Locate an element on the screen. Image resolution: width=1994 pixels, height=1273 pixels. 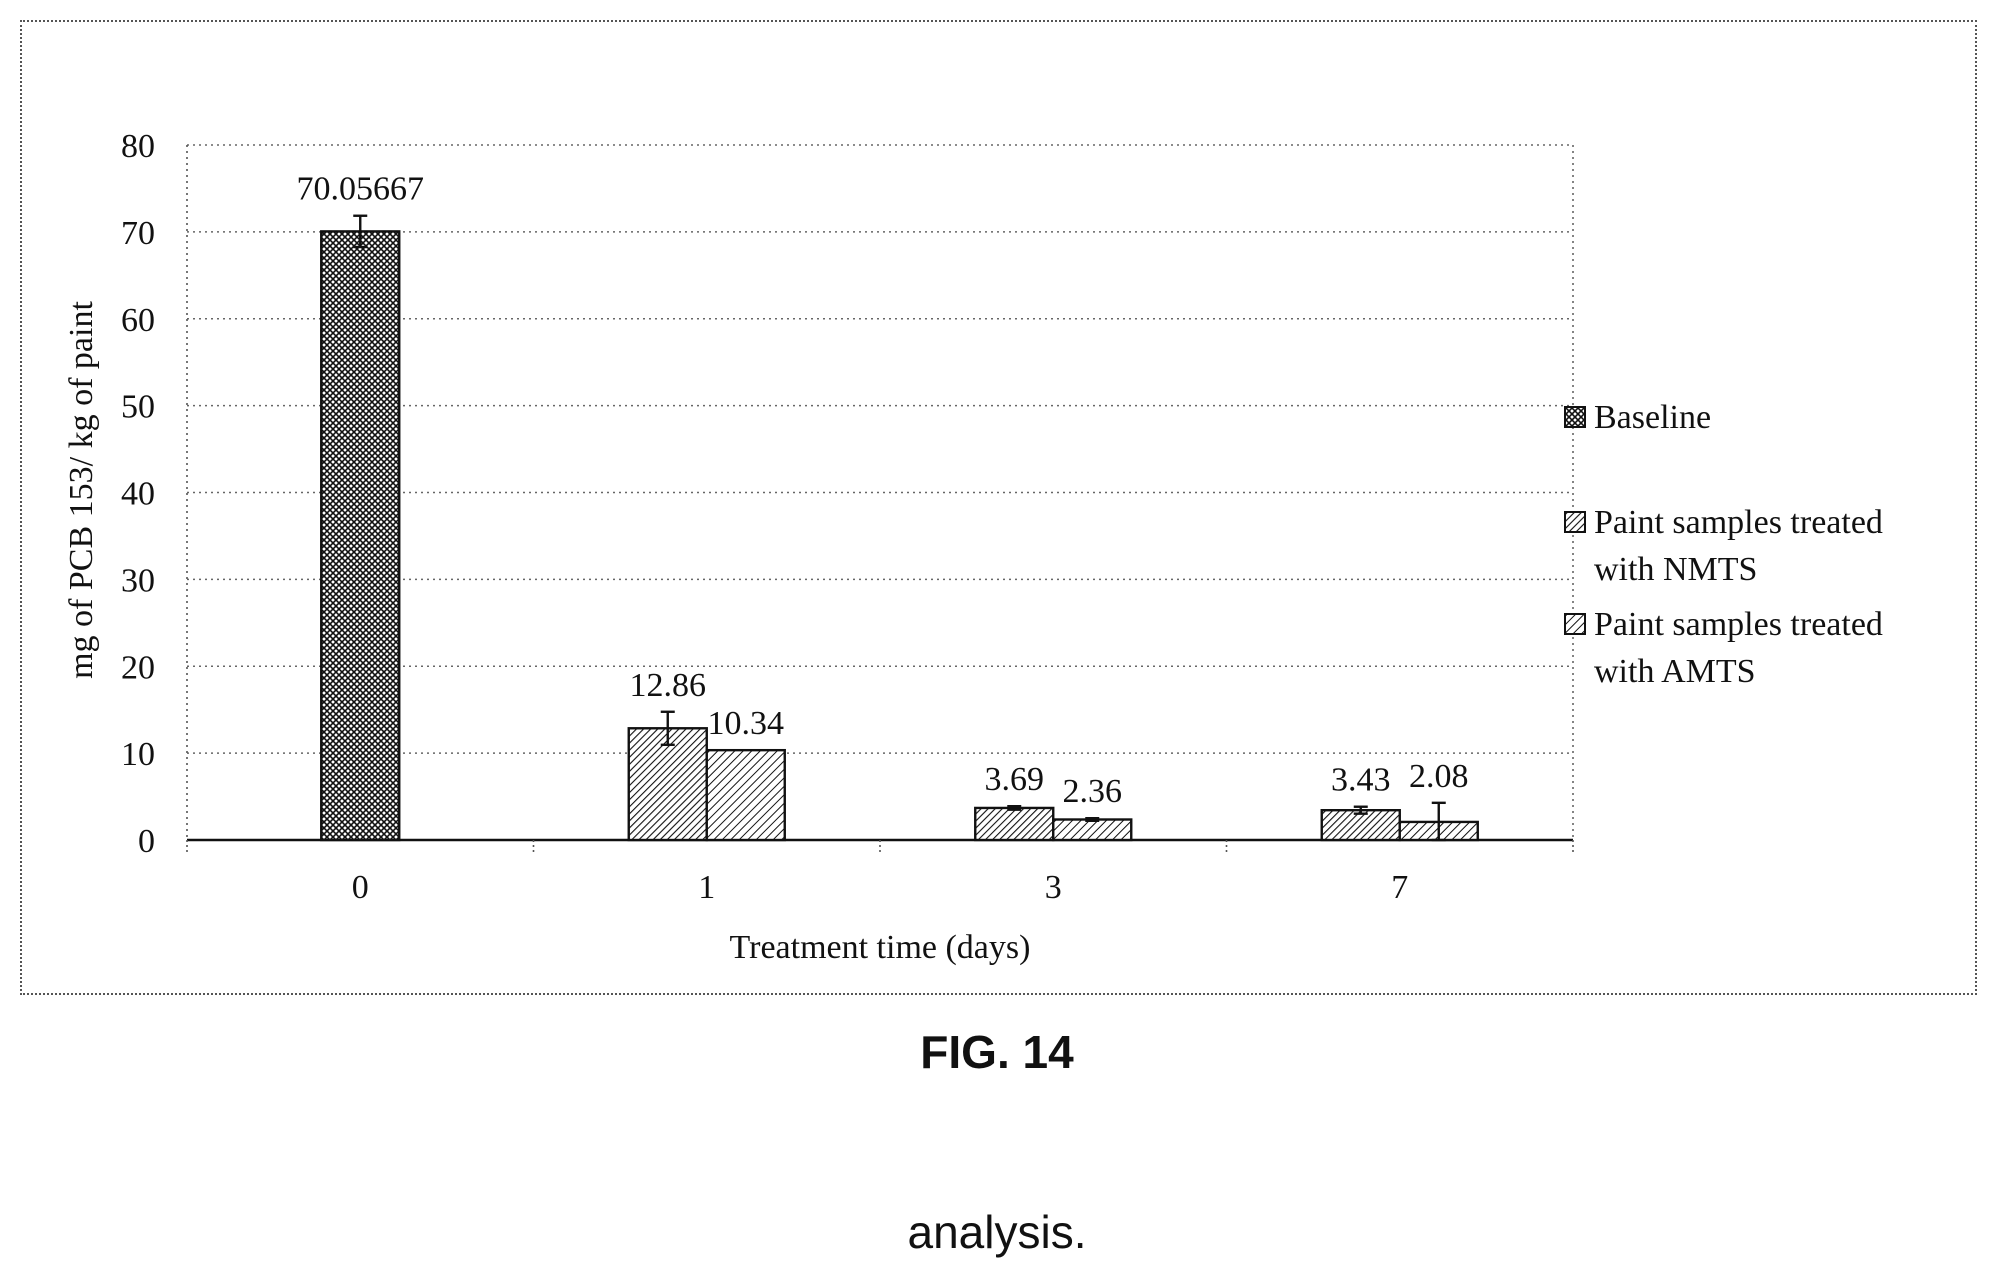
legend-label: with NMTS is located at coordinates (1675, 569).